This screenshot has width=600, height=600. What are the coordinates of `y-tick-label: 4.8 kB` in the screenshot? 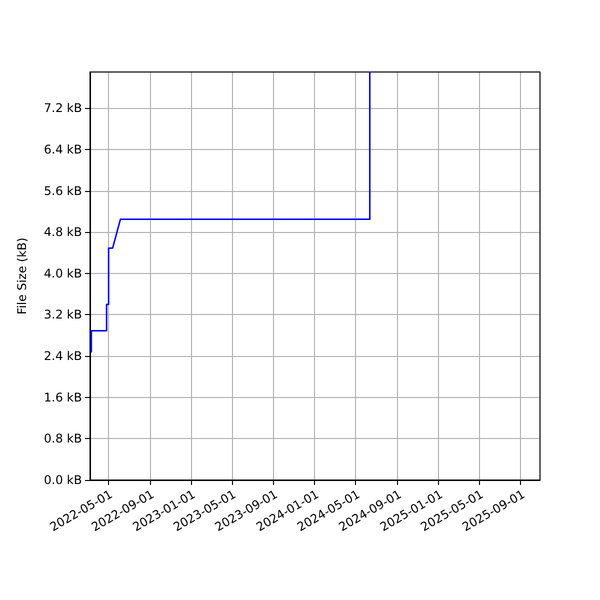 It's located at (63, 232).